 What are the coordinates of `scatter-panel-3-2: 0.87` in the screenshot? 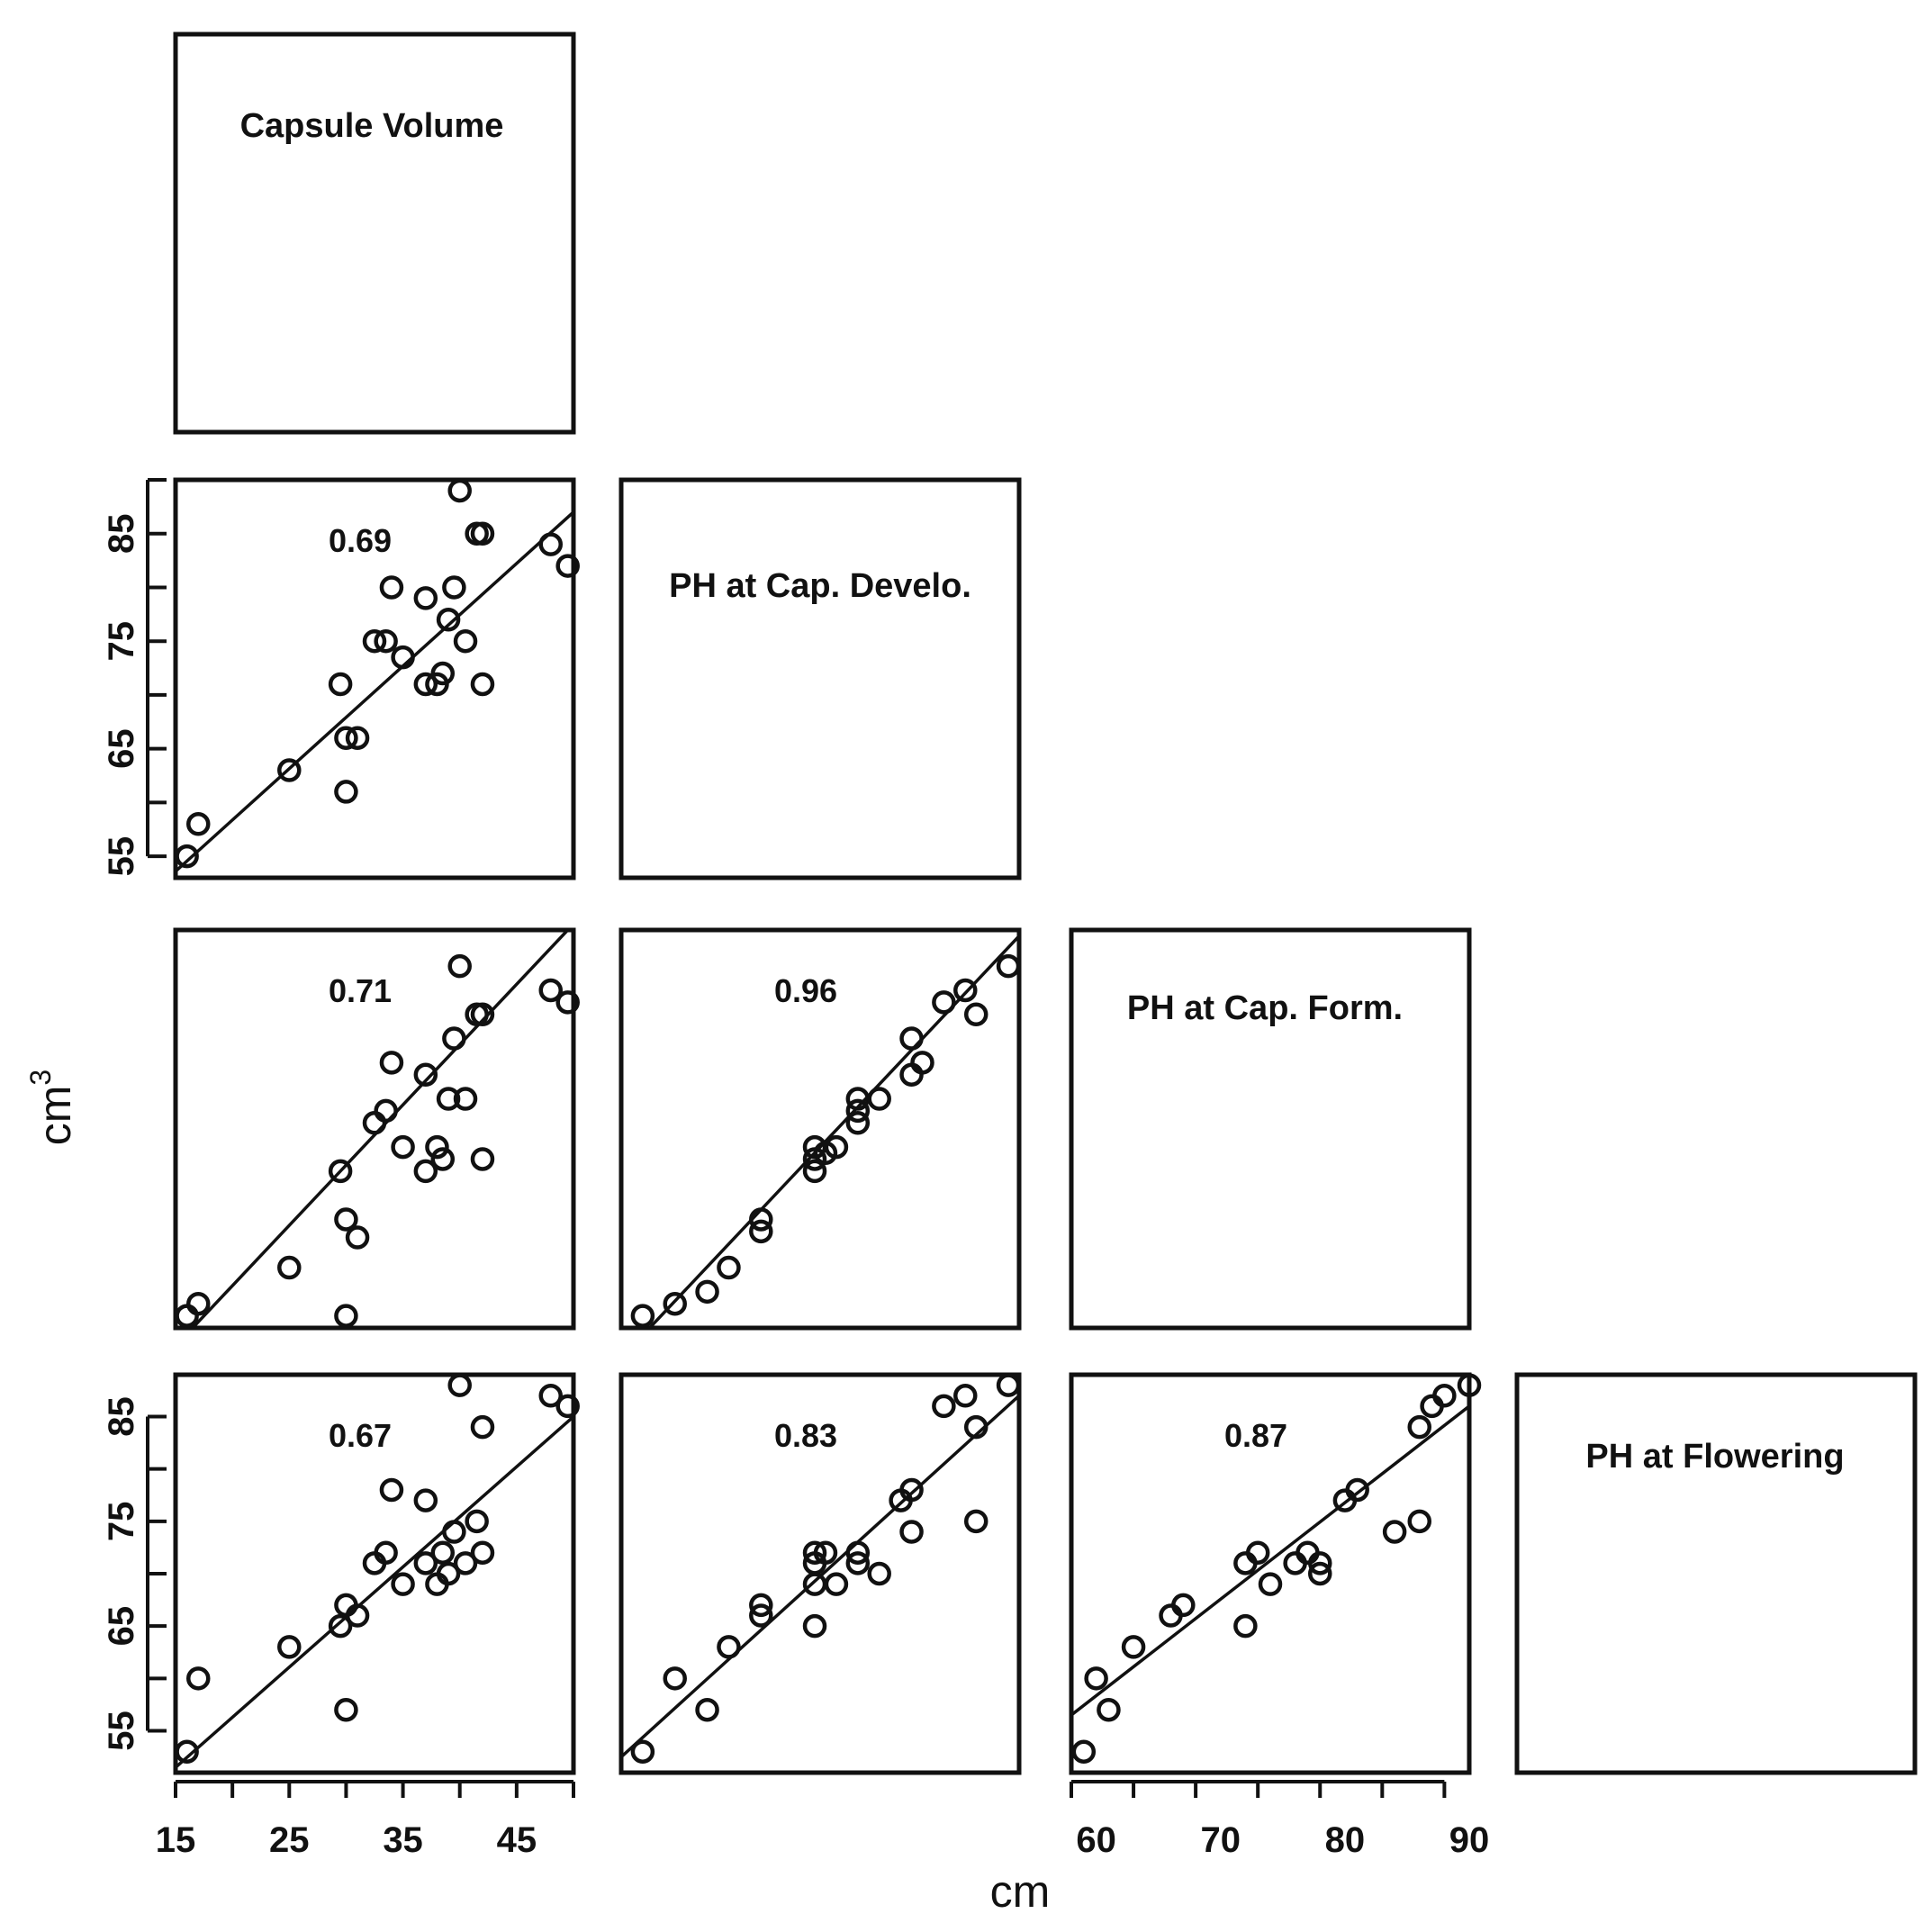 It's located at (1276, 1573).